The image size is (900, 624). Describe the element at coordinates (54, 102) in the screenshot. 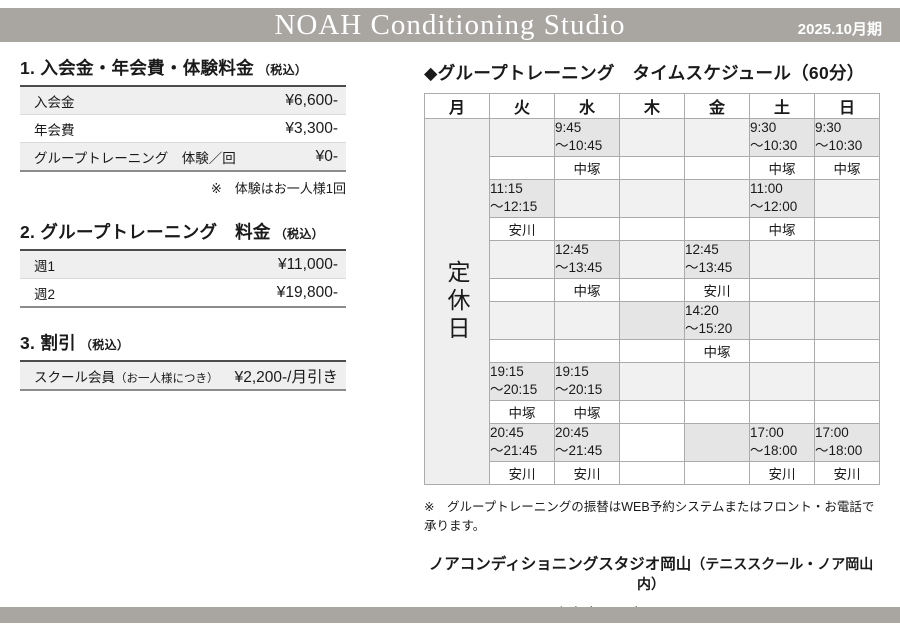

I see `pricing-label: 入会金` at that location.